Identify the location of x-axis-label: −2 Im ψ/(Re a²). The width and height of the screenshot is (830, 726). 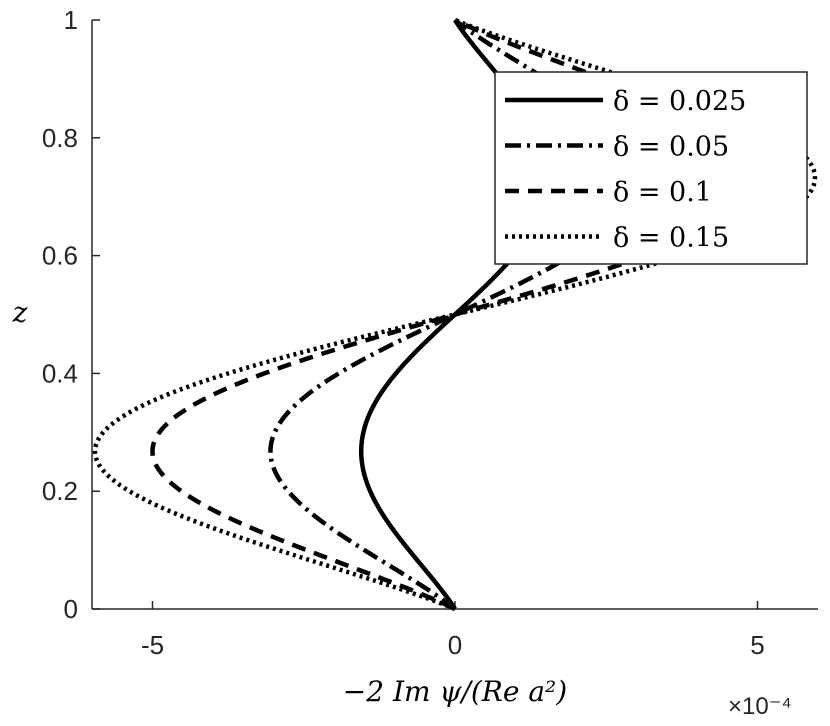
(455, 691).